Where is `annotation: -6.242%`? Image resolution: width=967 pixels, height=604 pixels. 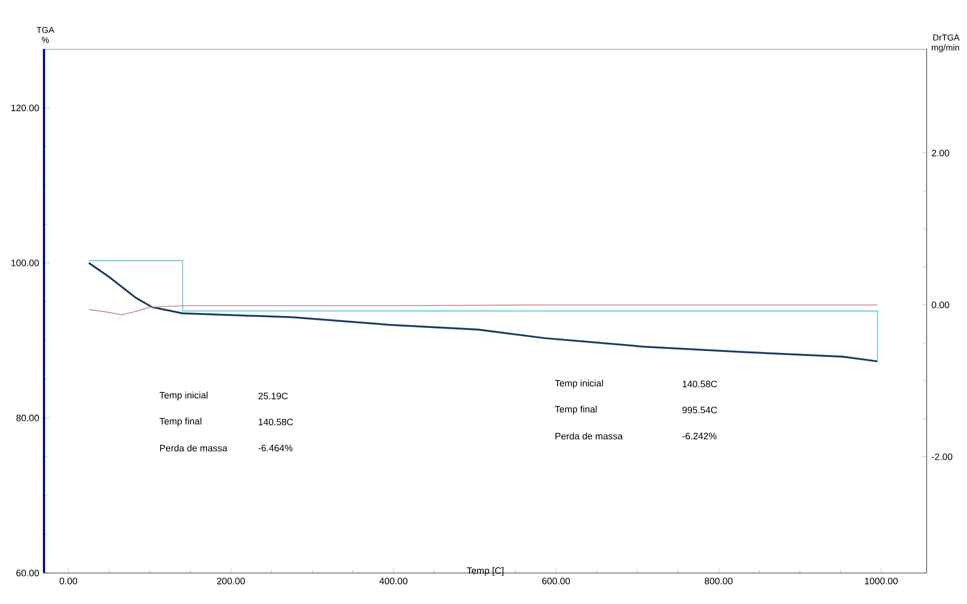
annotation: -6.242% is located at coordinates (699, 436).